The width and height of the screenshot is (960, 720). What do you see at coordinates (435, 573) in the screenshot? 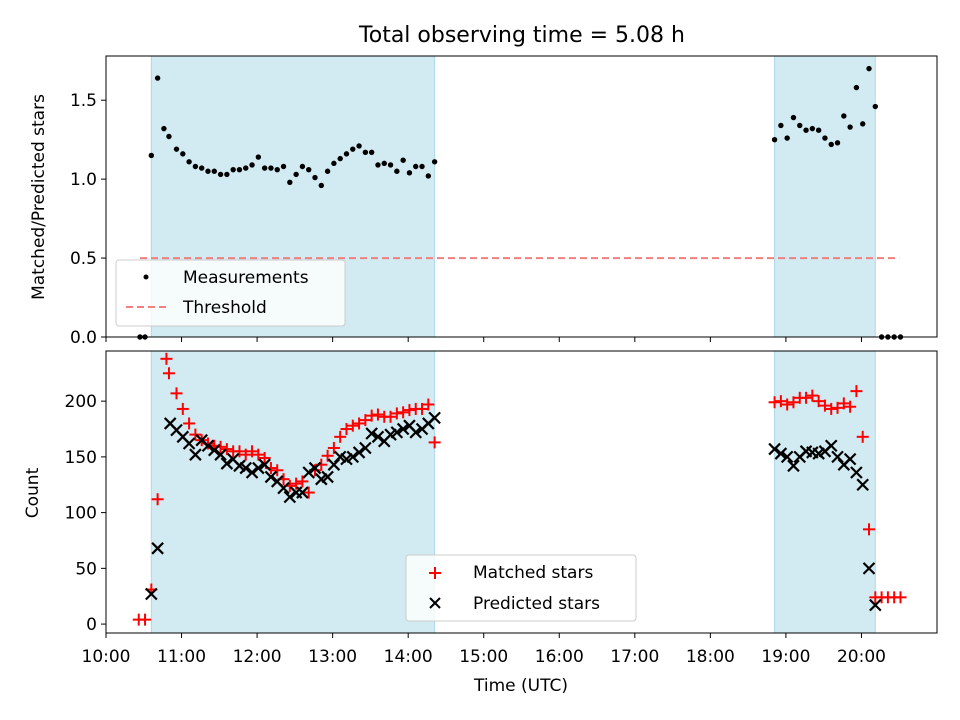
I see `legend-matched-marker` at bounding box center [435, 573].